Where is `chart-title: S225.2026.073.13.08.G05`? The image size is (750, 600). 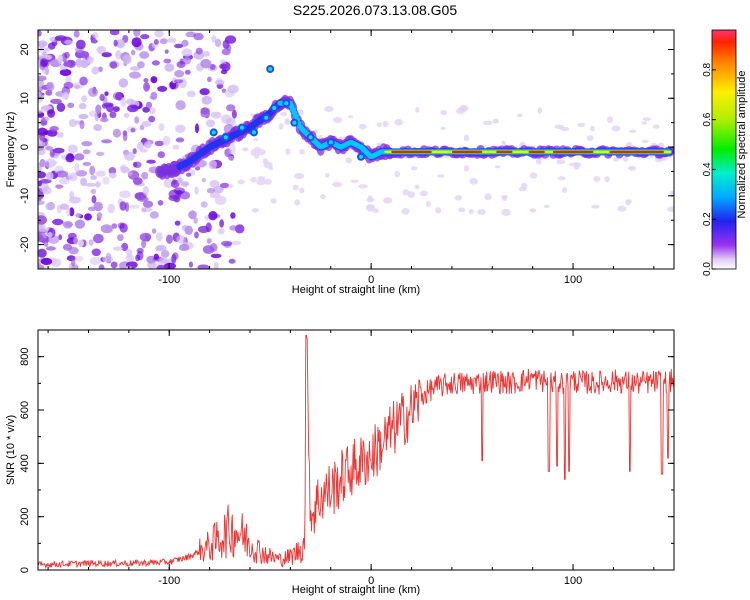 chart-title: S225.2026.073.13.08.G05 is located at coordinates (375, 10).